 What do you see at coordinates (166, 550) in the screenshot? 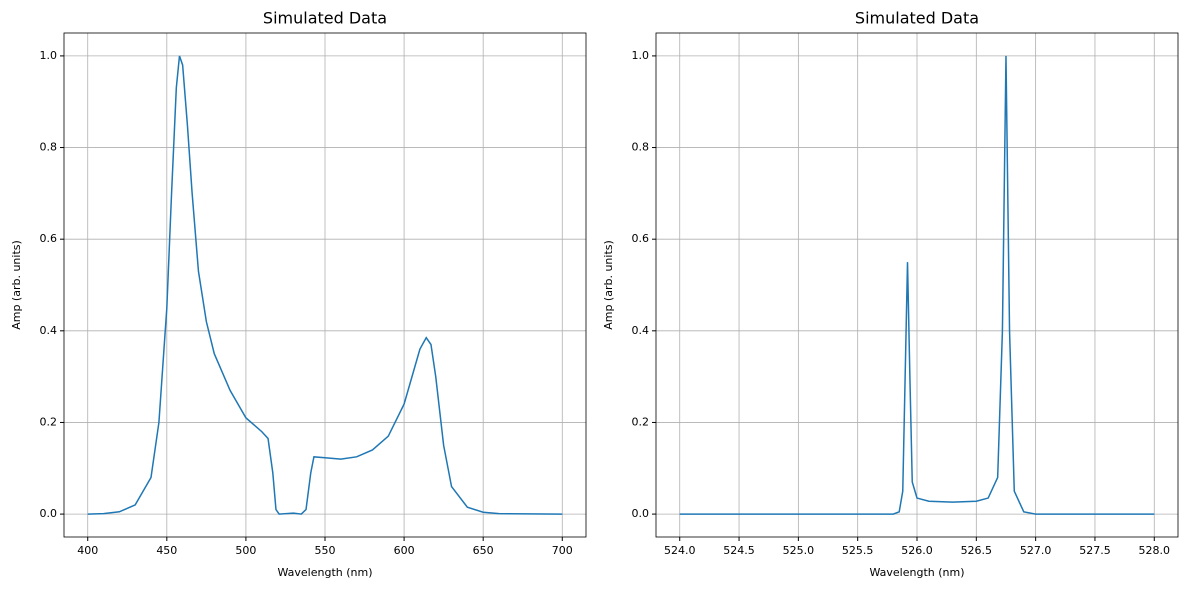
I see `x-tick-label: 450` at bounding box center [166, 550].